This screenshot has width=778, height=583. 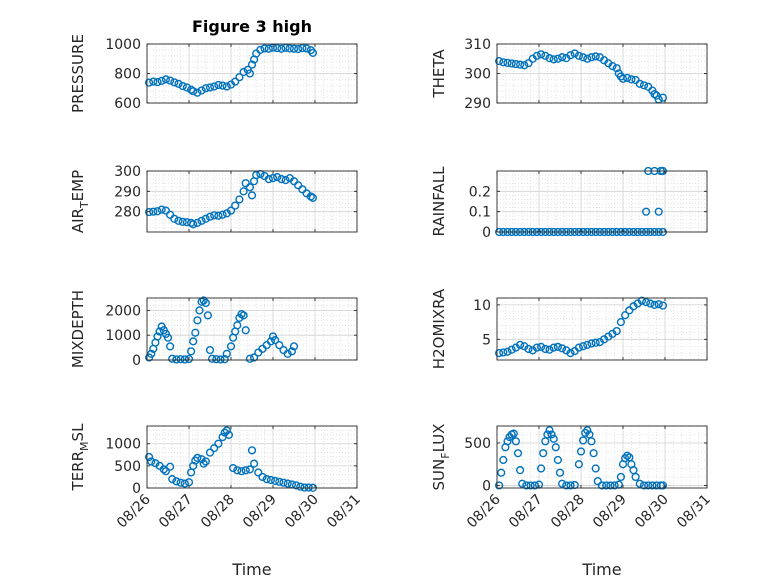 What do you see at coordinates (486, 233) in the screenshot?
I see `y-tick-label: 0` at bounding box center [486, 233].